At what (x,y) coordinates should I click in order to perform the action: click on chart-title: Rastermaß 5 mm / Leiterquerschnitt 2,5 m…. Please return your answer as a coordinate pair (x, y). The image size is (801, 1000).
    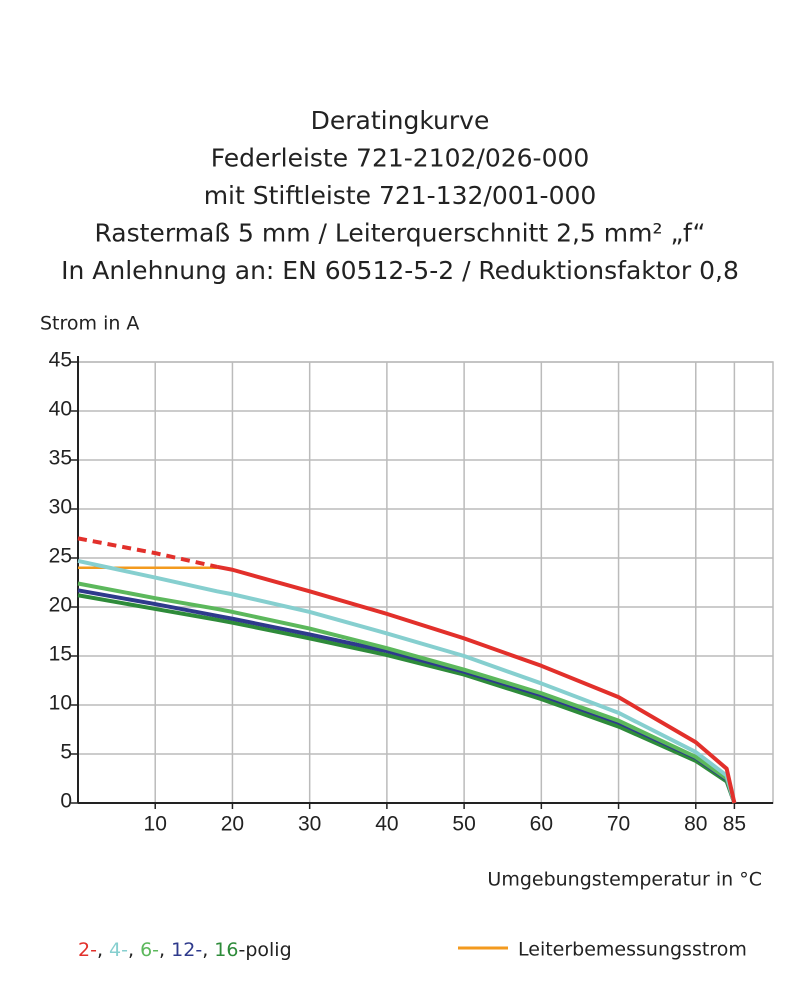
    Looking at the image, I should click on (399, 233).